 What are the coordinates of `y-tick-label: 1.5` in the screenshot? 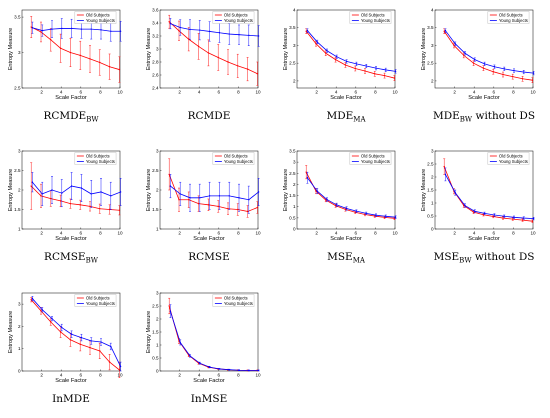 It's located at (430, 190).